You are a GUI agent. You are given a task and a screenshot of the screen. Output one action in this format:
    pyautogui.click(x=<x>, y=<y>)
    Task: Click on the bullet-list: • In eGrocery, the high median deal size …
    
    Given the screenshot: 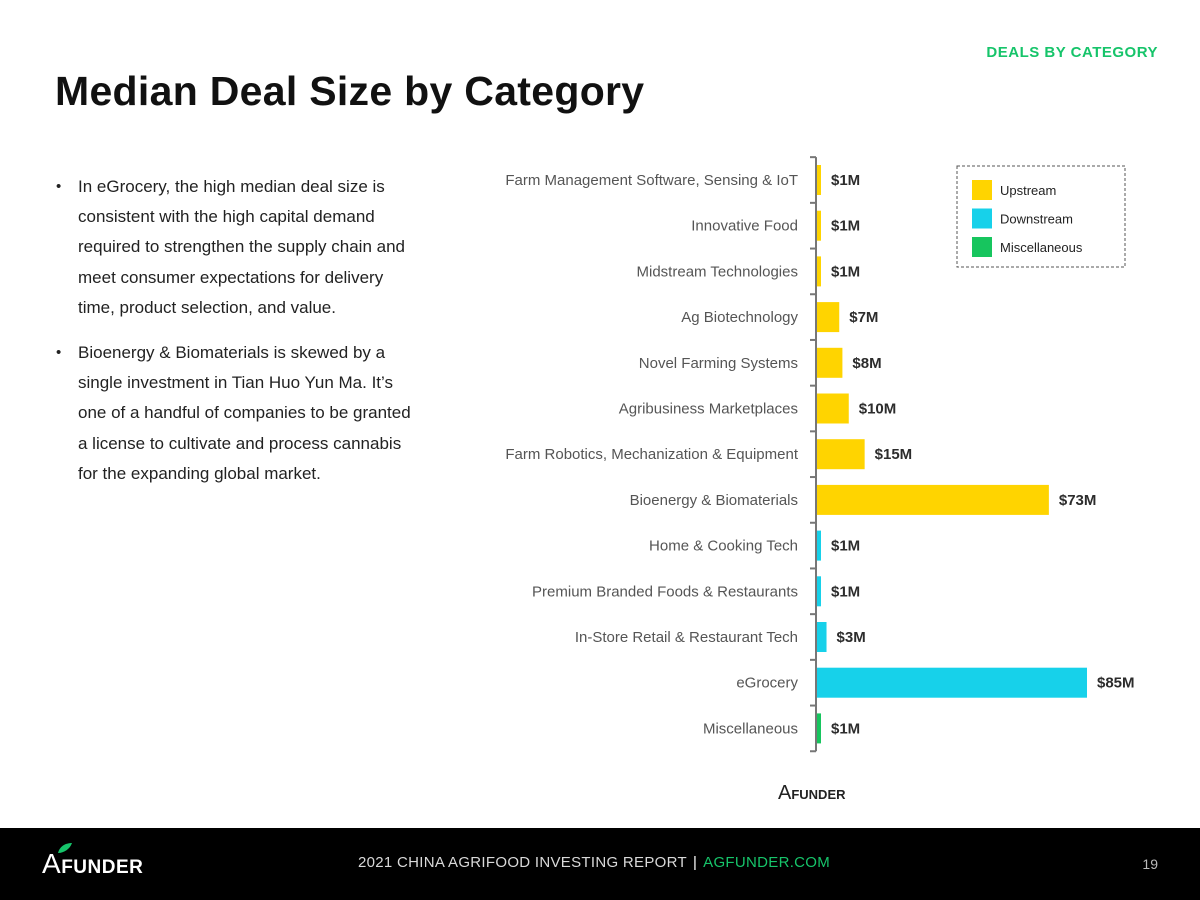 What is the action you would take?
    pyautogui.click(x=235, y=338)
    